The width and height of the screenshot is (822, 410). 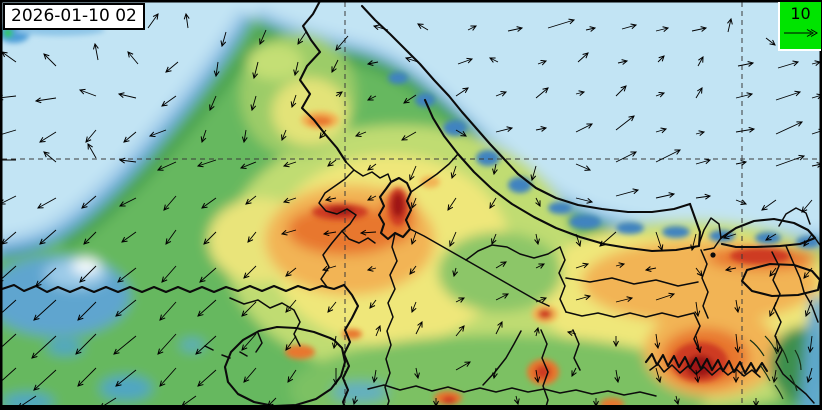 I want to click on border-bihar-mid, so click(x=632, y=282).